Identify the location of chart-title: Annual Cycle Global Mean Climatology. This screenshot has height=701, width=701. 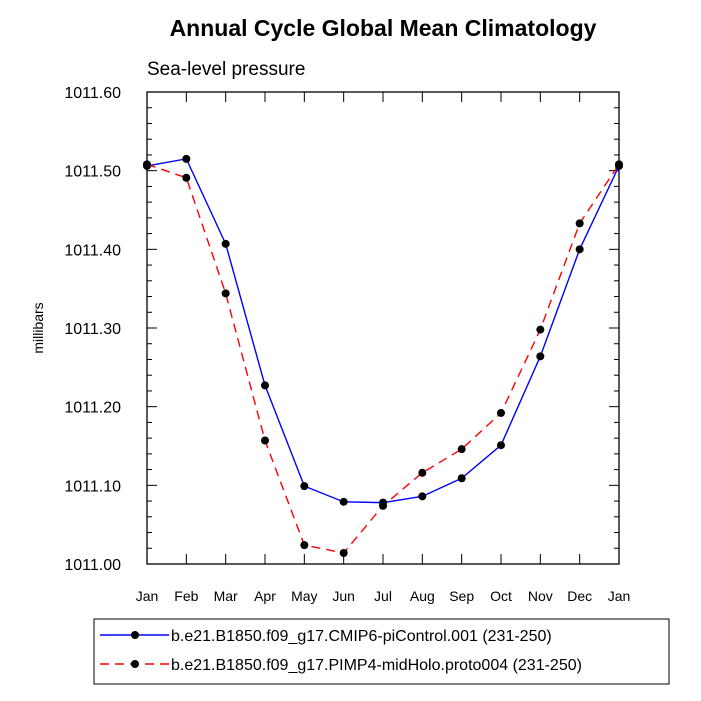
(383, 28).